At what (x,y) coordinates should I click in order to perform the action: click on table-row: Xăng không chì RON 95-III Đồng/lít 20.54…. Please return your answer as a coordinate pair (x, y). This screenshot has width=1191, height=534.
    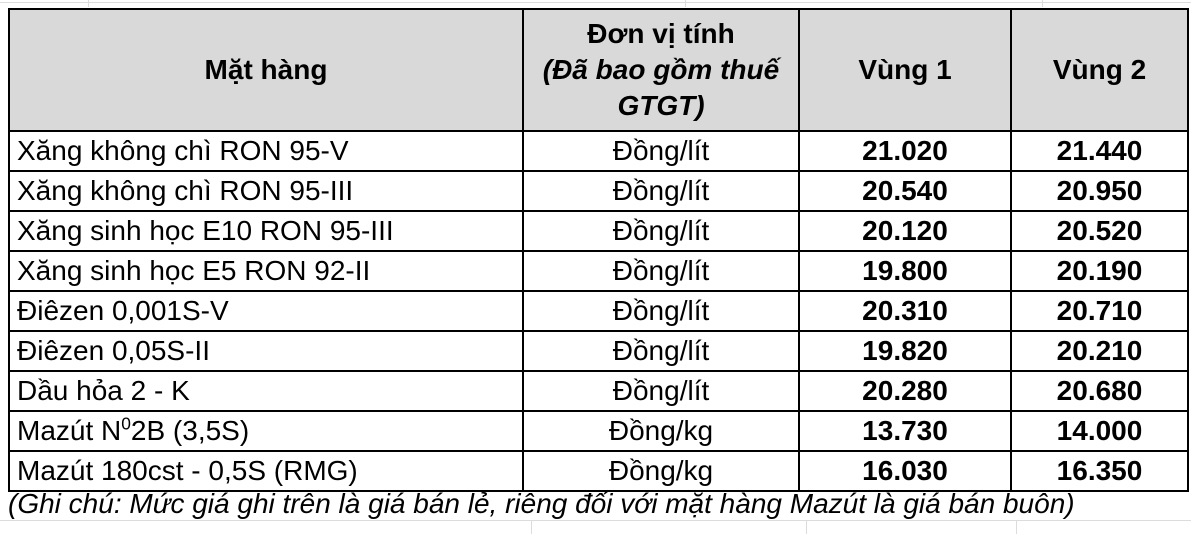
    Looking at the image, I should click on (598, 191).